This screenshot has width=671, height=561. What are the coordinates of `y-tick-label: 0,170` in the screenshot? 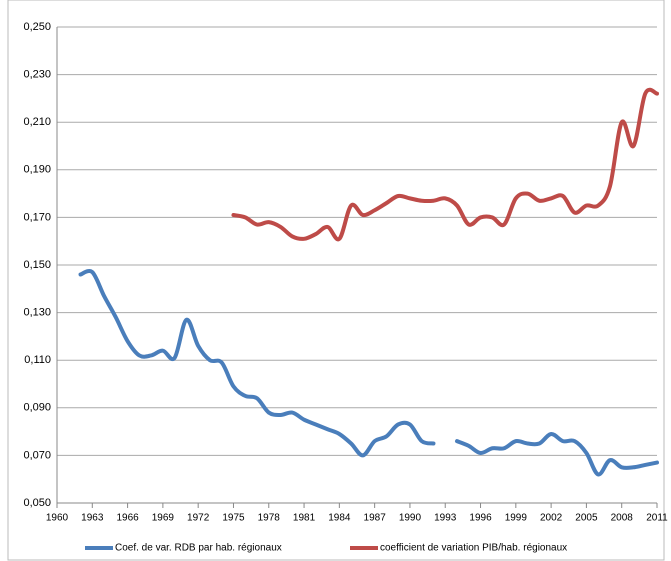 It's located at (37, 217).